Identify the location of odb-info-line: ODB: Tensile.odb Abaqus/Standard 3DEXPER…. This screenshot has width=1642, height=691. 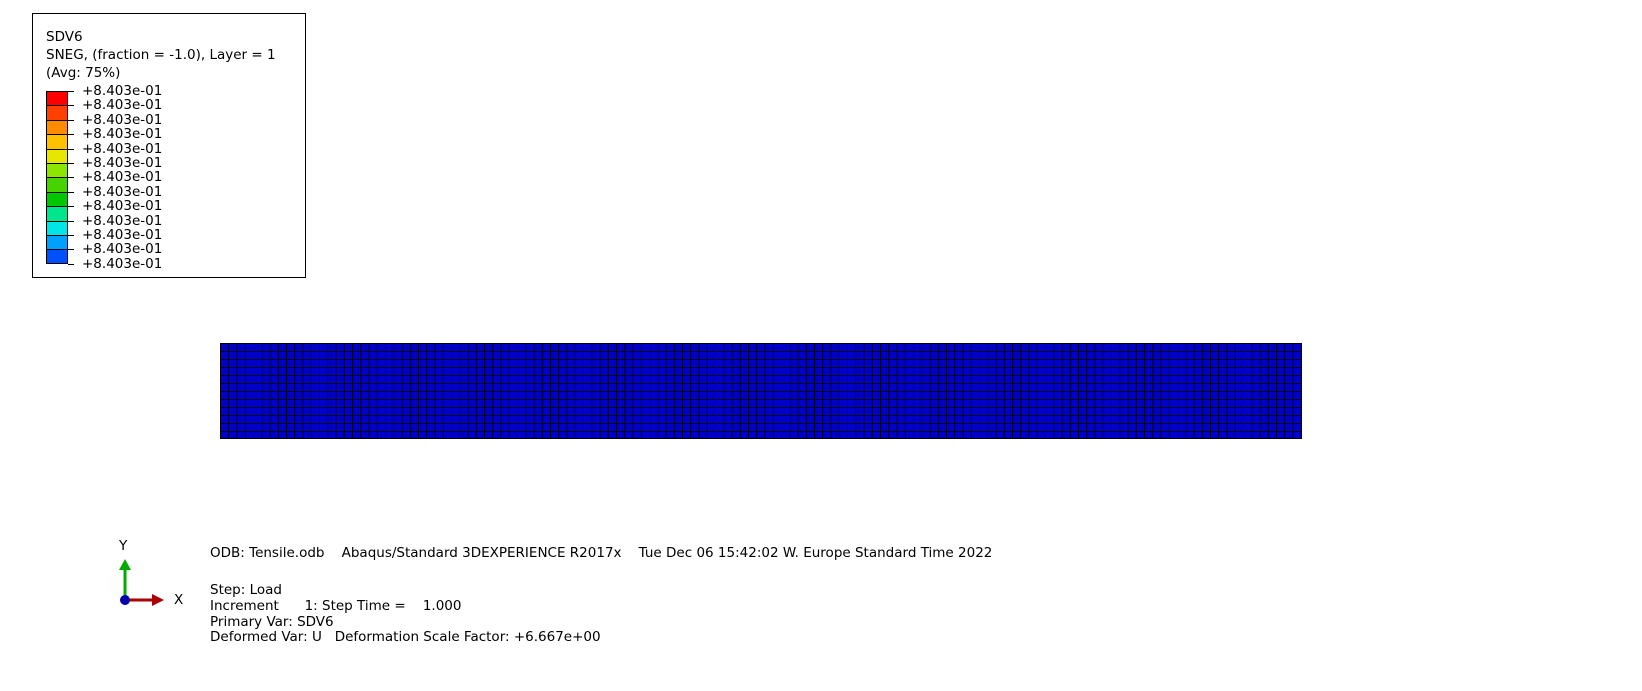
(601, 553).